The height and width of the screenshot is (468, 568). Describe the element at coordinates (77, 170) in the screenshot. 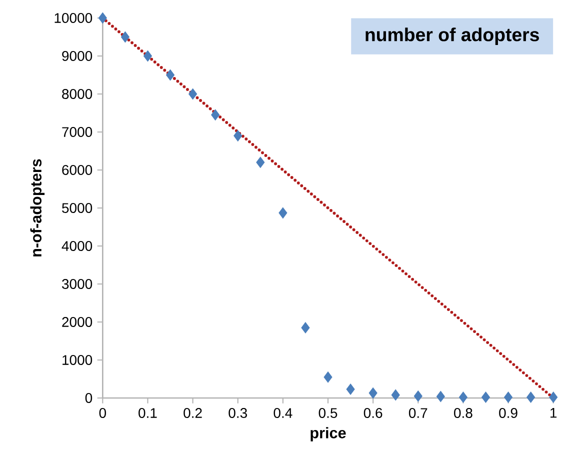

I see `y-tick-label: 6000` at that location.